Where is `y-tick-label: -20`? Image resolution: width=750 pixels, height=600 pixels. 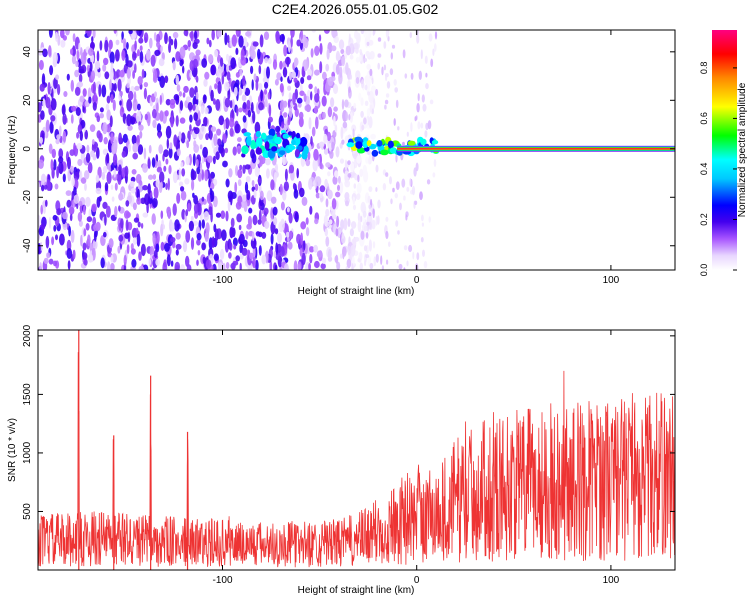
y-tick-label: -20 is located at coordinates (27, 197).